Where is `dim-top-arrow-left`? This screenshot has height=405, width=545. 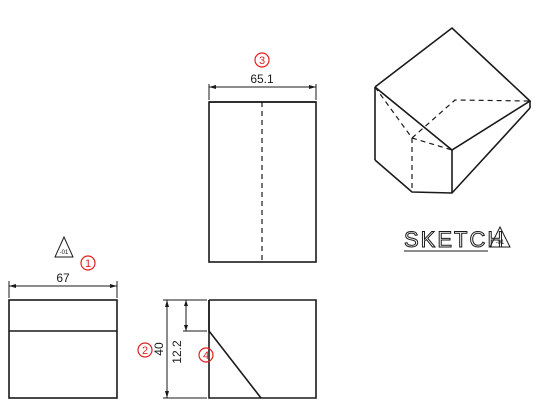 dim-top-arrow-left is located at coordinates (212, 87).